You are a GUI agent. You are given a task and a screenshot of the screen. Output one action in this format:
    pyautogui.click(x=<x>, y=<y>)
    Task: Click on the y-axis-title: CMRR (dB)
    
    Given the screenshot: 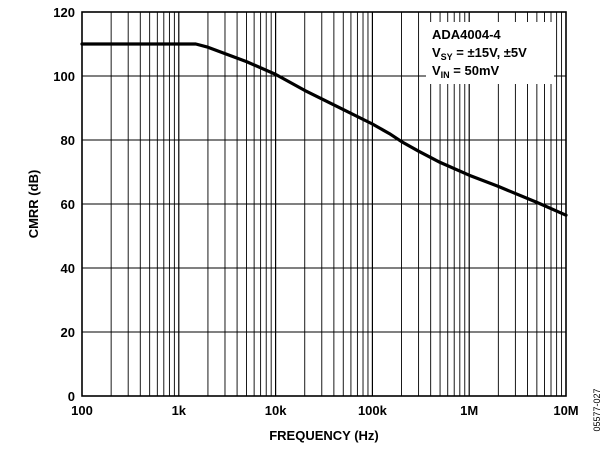 What is the action you would take?
    pyautogui.click(x=33, y=204)
    